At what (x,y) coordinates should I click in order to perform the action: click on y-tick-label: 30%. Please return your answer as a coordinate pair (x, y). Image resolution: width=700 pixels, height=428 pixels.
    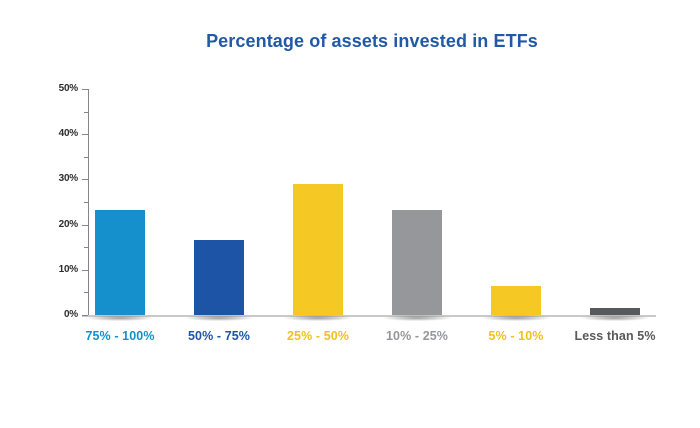
    Looking at the image, I should click on (68, 179).